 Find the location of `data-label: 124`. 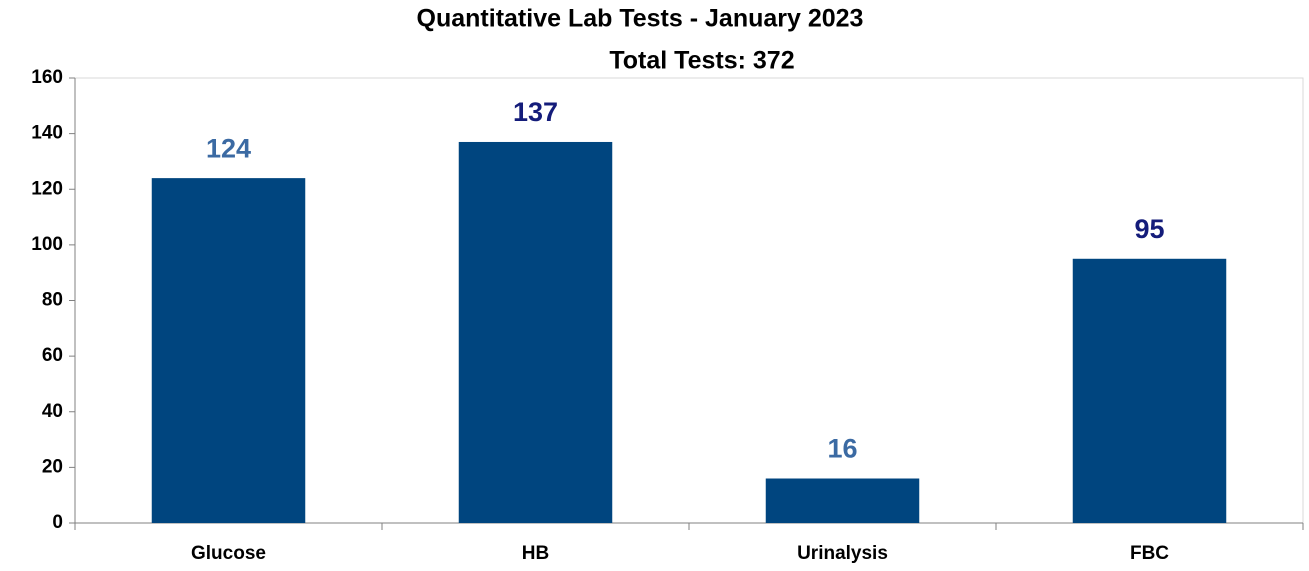

data-label: 124 is located at coordinates (228, 148).